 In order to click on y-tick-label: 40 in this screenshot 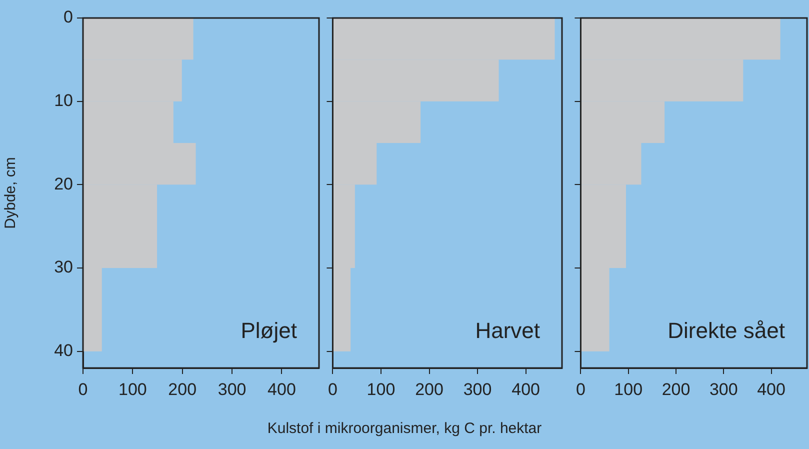, I will do `click(63, 350)`.